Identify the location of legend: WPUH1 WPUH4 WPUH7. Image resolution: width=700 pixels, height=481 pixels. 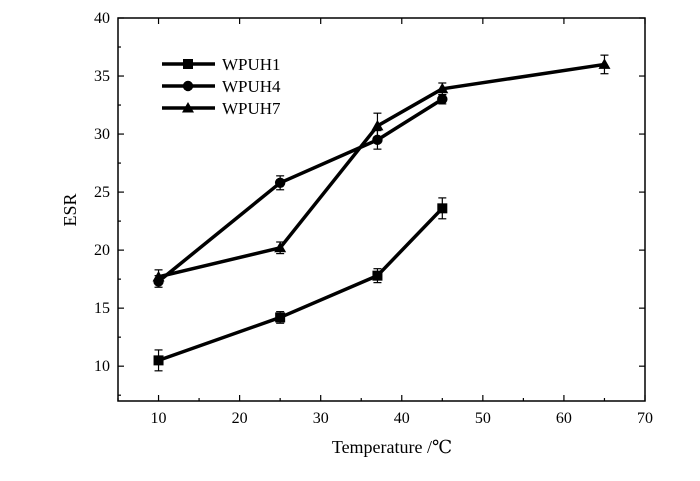
(221, 86).